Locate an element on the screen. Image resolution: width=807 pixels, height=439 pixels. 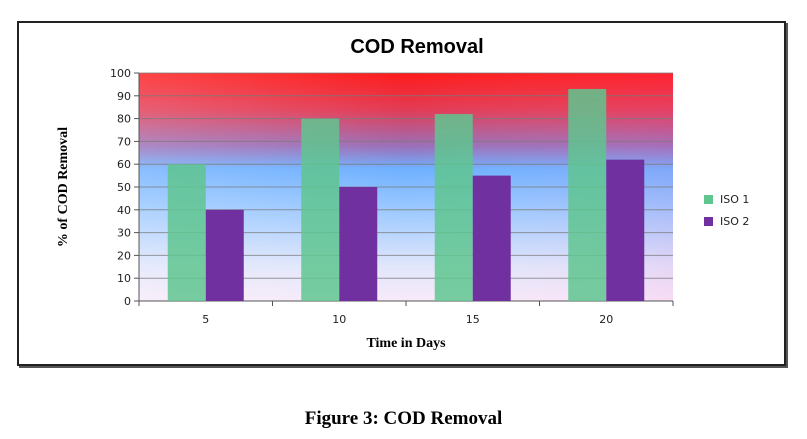
y-tick-label: 60 is located at coordinates (124, 164).